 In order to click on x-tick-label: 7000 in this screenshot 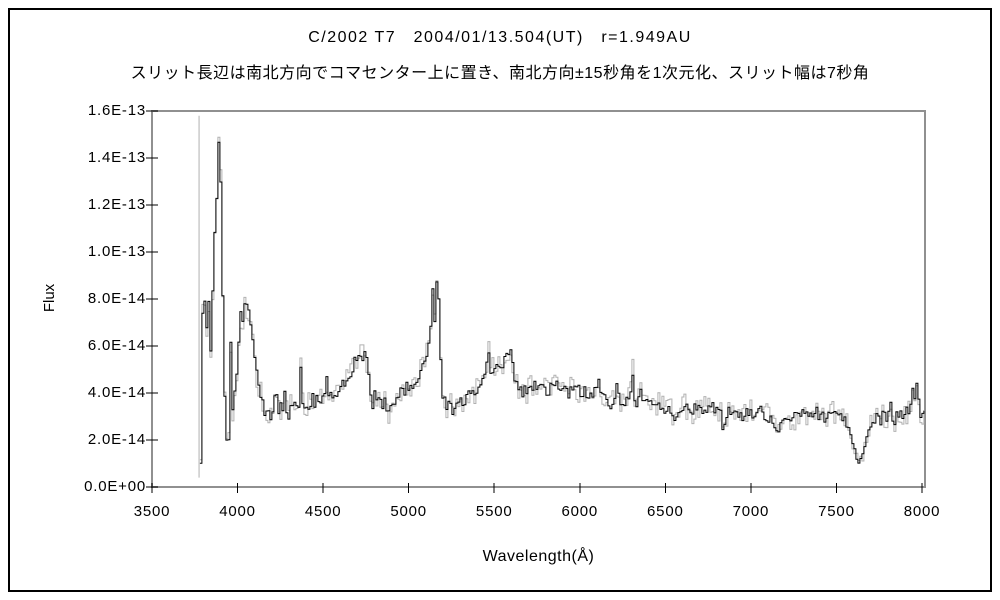, I will do `click(751, 511)`.